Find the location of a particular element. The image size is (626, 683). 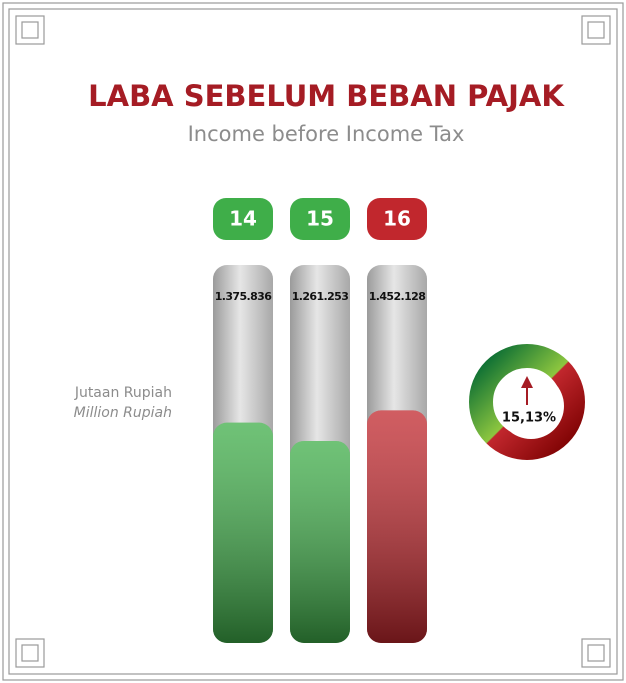

category-label: 15 is located at coordinates (320, 219).